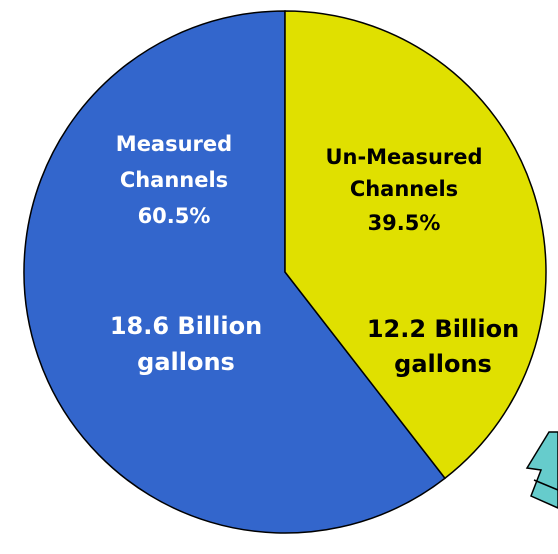 This screenshot has height=554, width=558. What do you see at coordinates (404, 189) in the screenshot?
I see `slice-name-line-unmeasured-2: Channels` at bounding box center [404, 189].